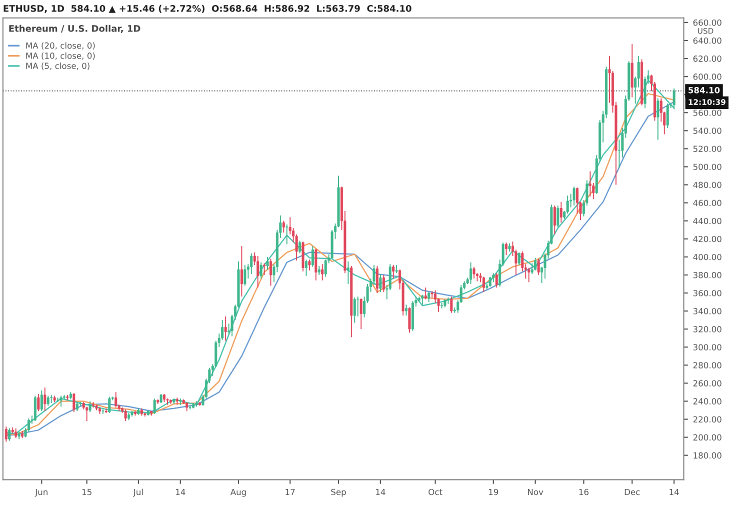 The height and width of the screenshot is (513, 736). I want to click on x-tick-label: Jul, so click(138, 492).